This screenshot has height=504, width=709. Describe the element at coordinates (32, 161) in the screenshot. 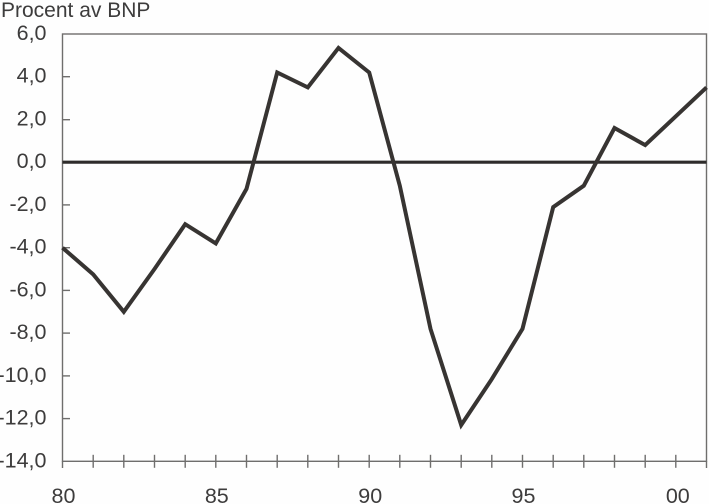

I see `svg-text: 0,0` at that location.